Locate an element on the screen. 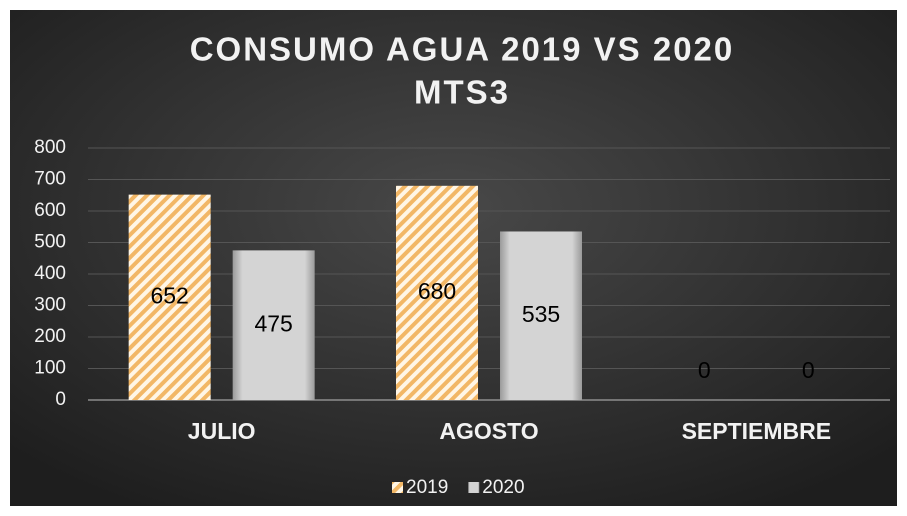  legend-label: 2019 is located at coordinates (427, 487).